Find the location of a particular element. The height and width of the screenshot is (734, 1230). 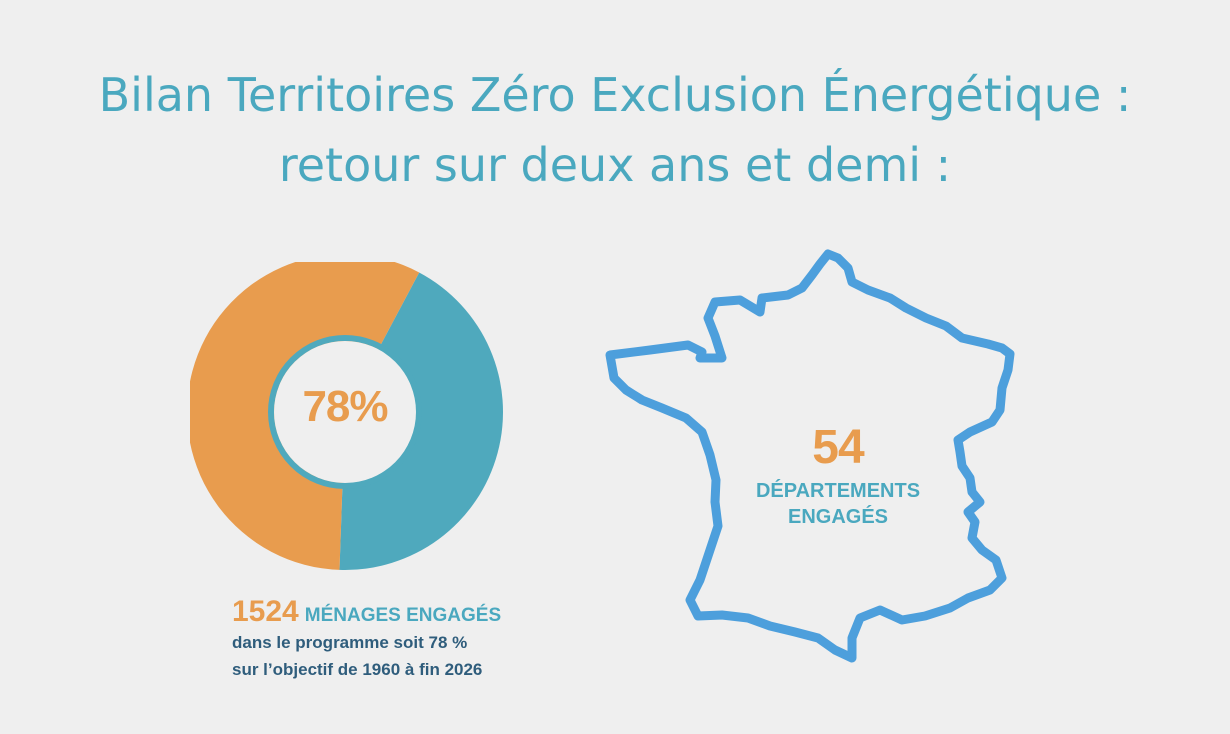

households-donut-chart is located at coordinates (350, 422).